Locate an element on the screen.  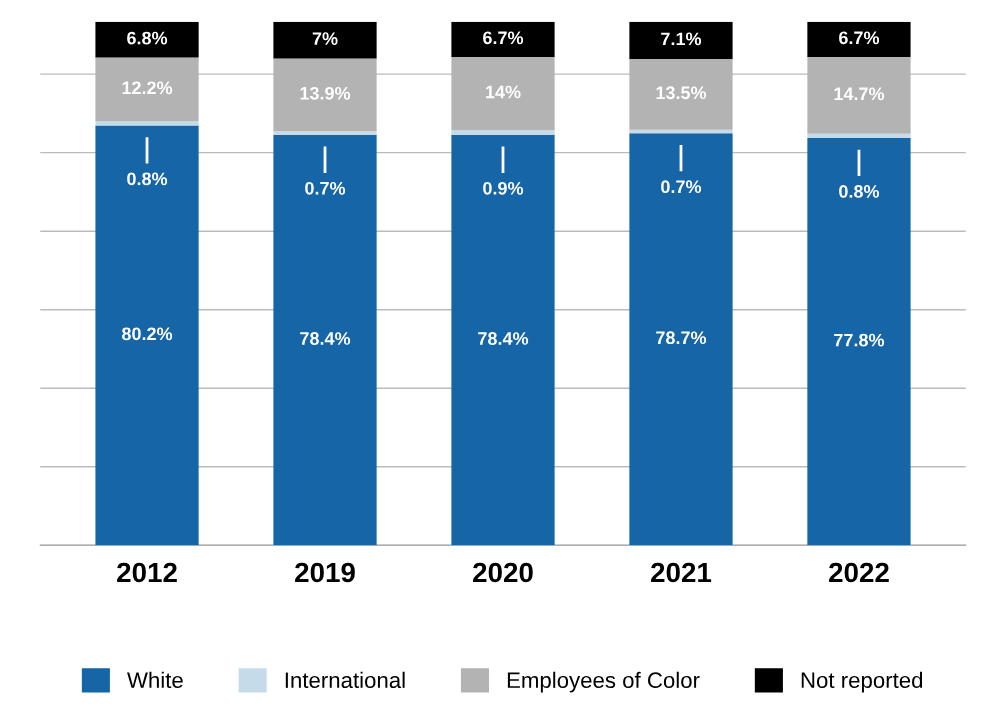
data-label: 7.1% is located at coordinates (681, 39).